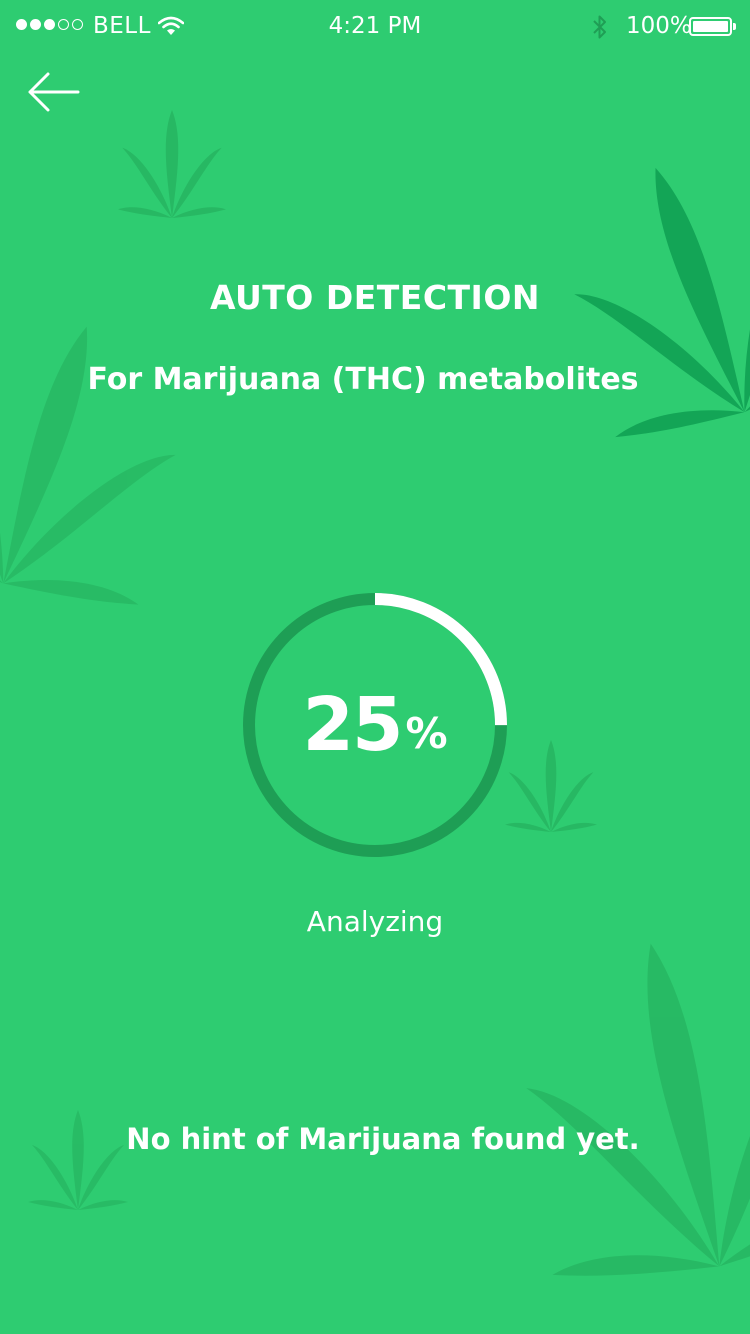 Image resolution: width=750 pixels, height=1334 pixels. I want to click on progress-ring, so click(375, 725).